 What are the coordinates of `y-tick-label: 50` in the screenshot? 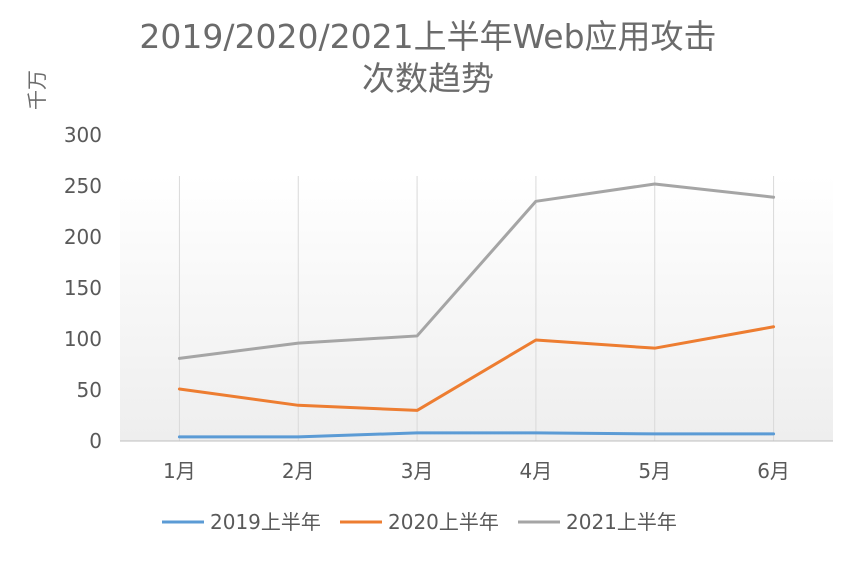 It's located at (89, 390).